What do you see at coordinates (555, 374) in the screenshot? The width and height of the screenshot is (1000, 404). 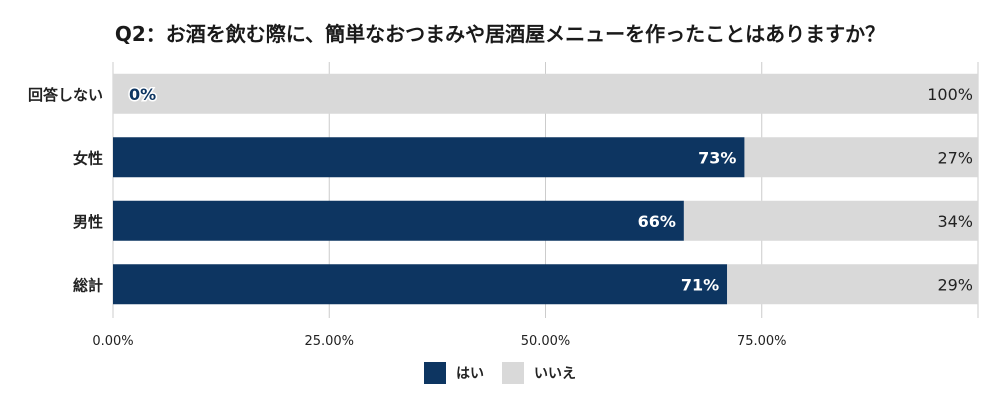 I see `legend-label-no: いいえ` at bounding box center [555, 374].